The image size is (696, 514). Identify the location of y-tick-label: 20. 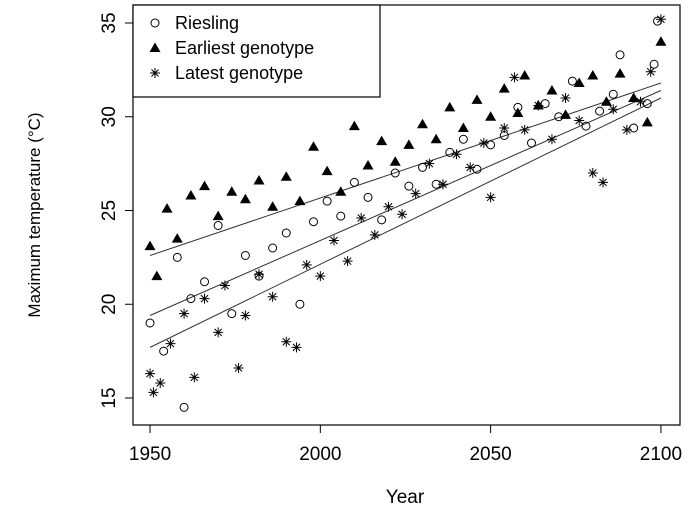
(109, 304).